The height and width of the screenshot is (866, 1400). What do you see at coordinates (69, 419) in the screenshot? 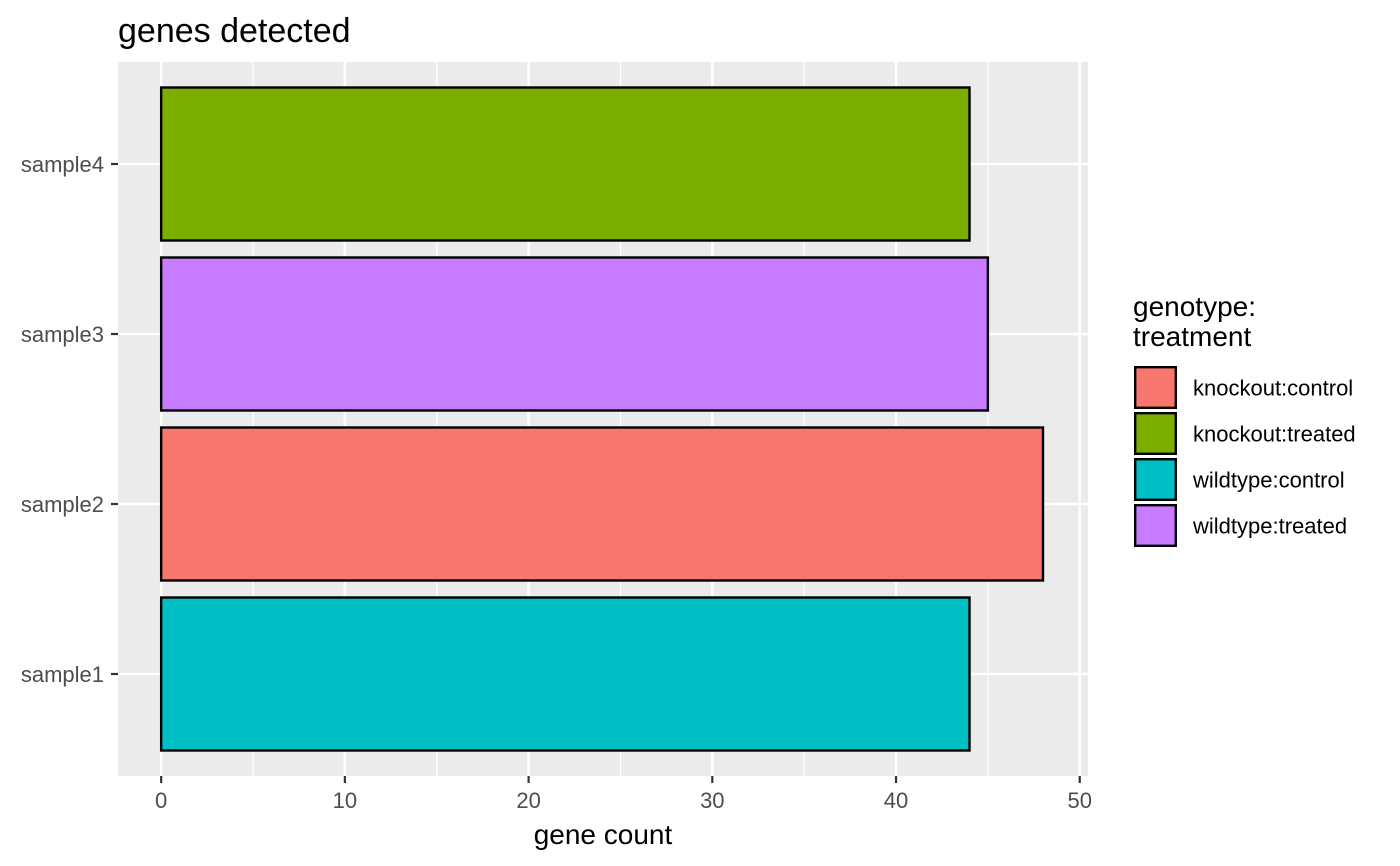
I see `y-axis: sample1 sample2 sample3 sample4` at bounding box center [69, 419].